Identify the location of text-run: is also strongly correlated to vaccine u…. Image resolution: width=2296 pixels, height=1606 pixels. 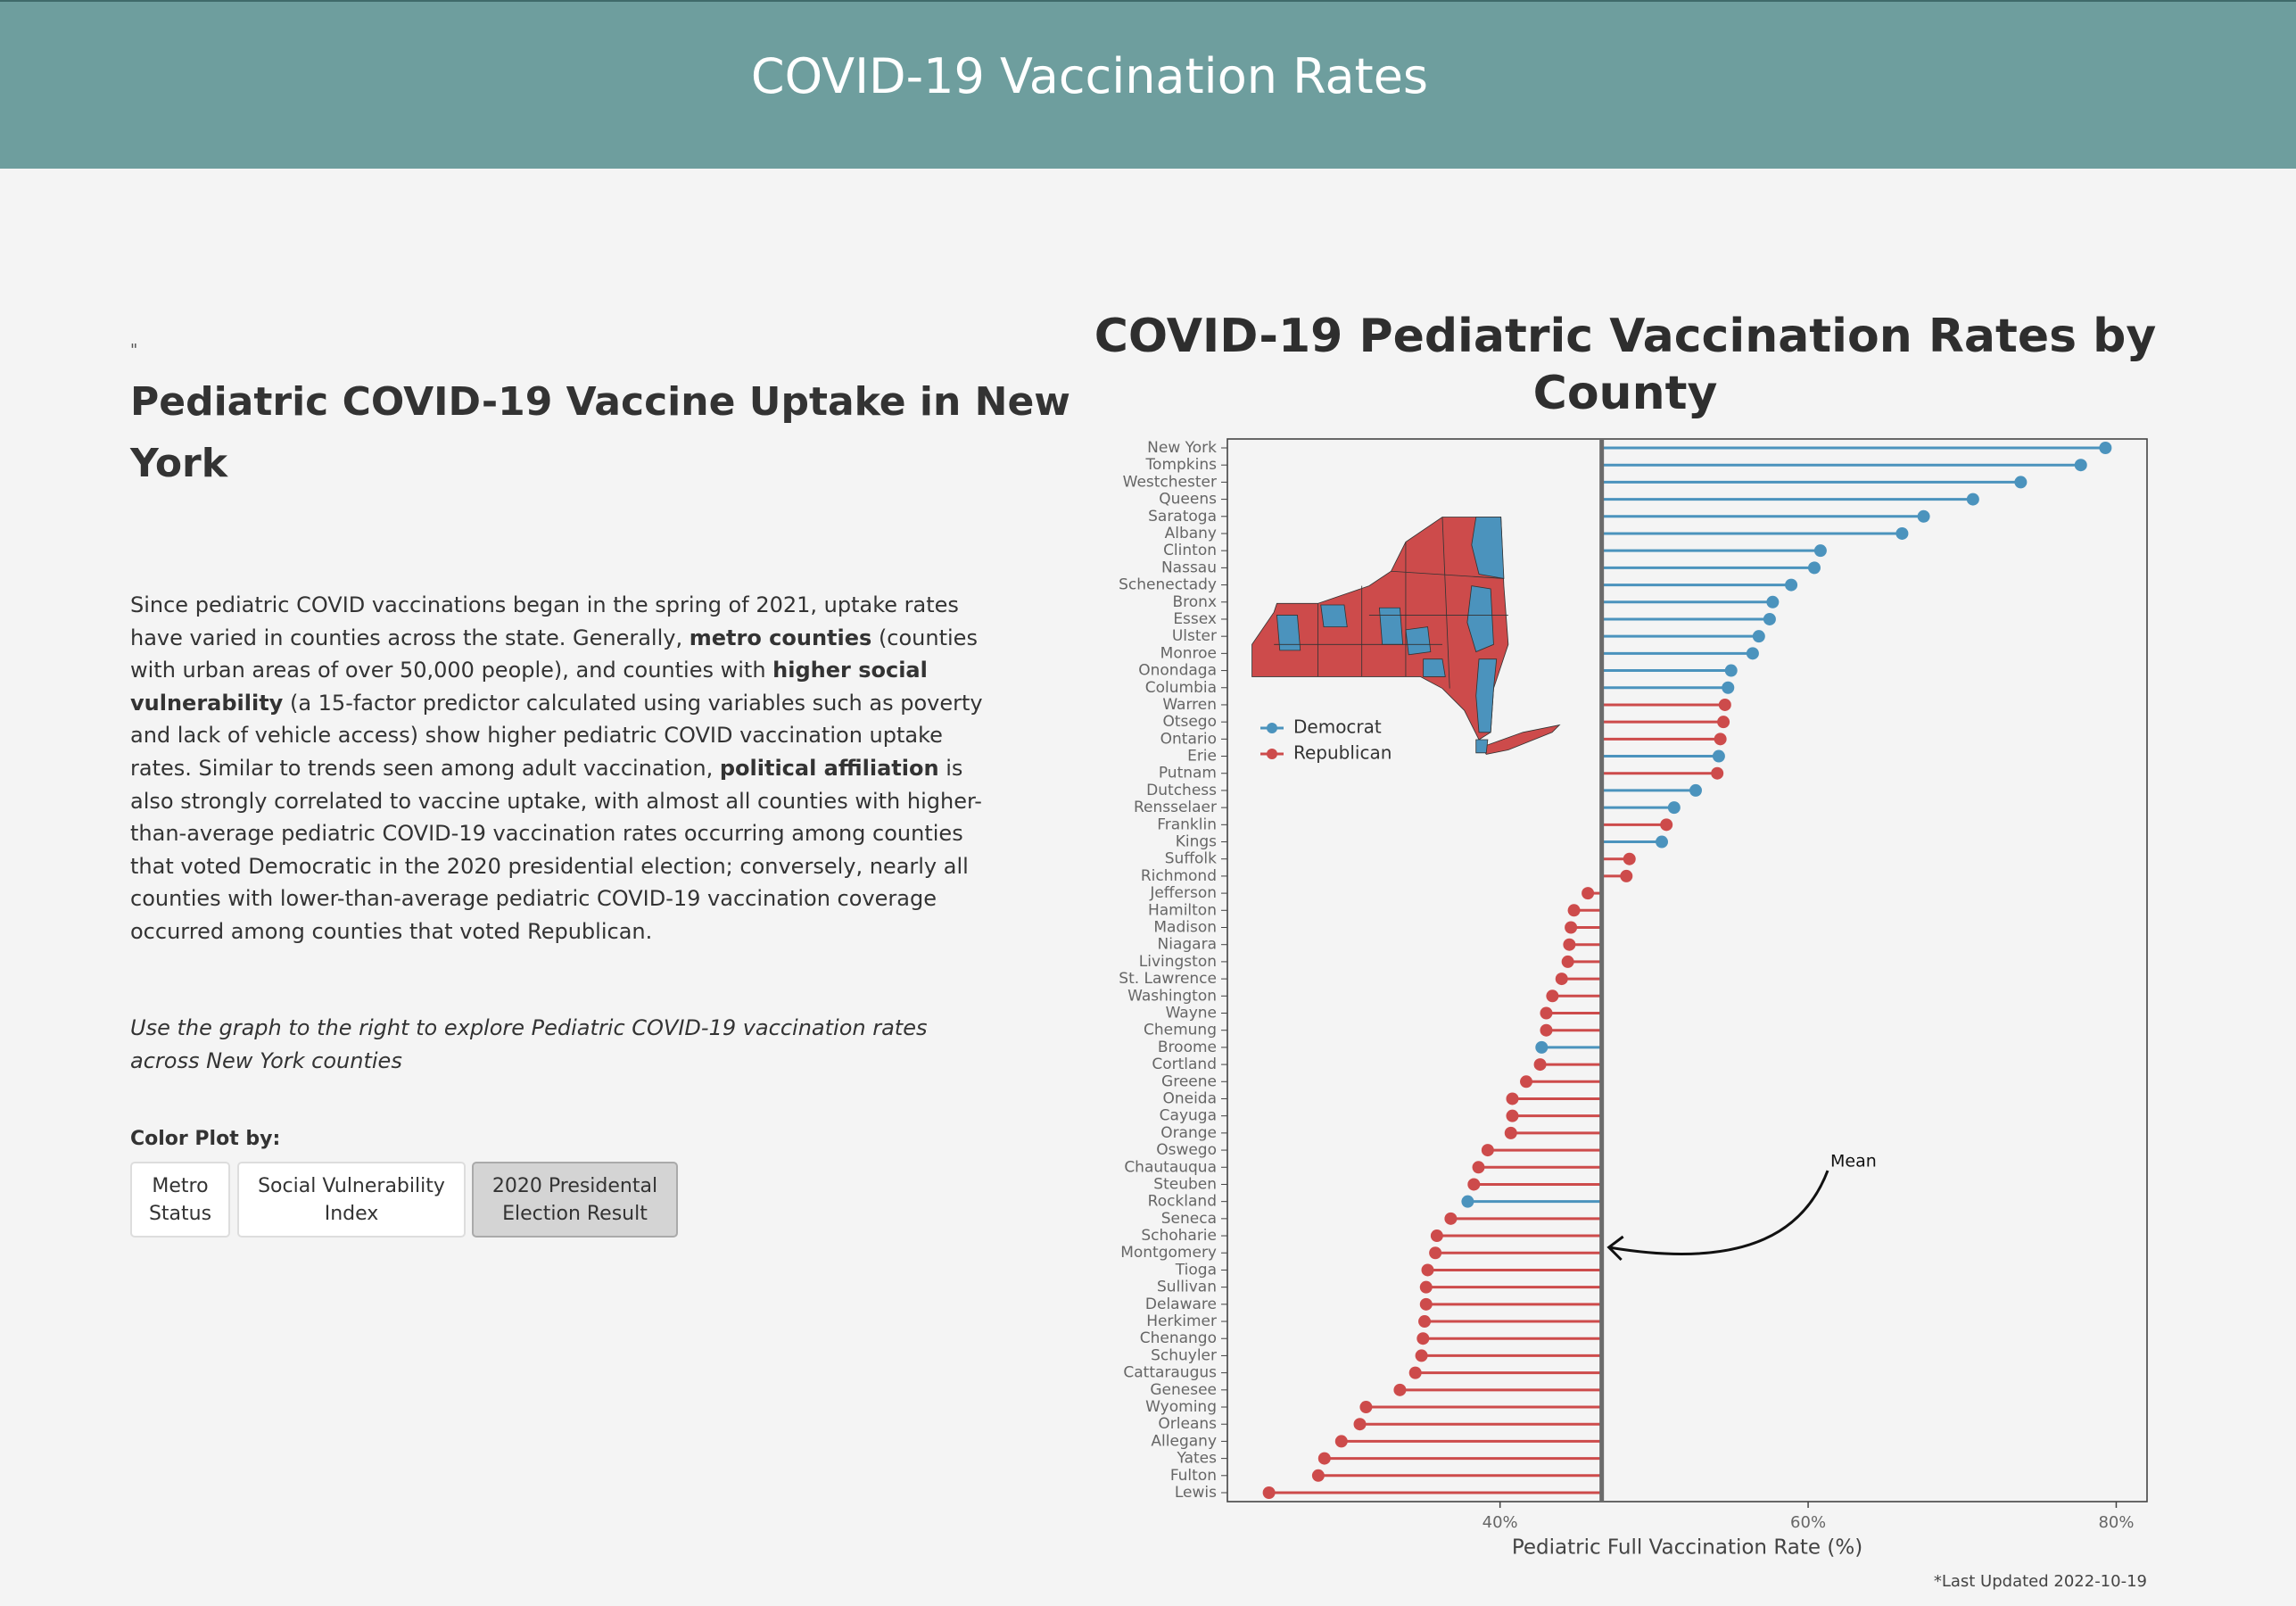
(556, 850).